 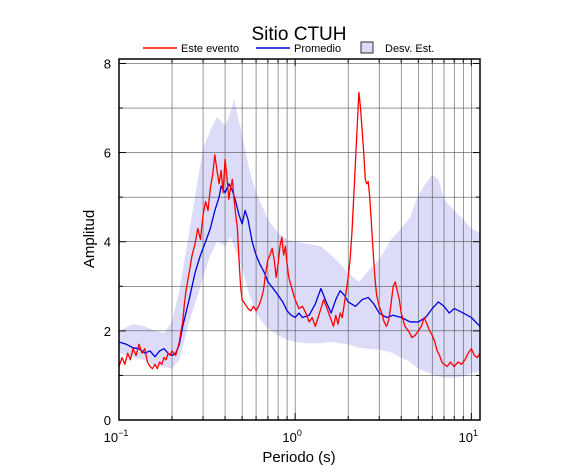 What do you see at coordinates (367, 47) in the screenshot?
I see `legend-swatch-desv-est` at bounding box center [367, 47].